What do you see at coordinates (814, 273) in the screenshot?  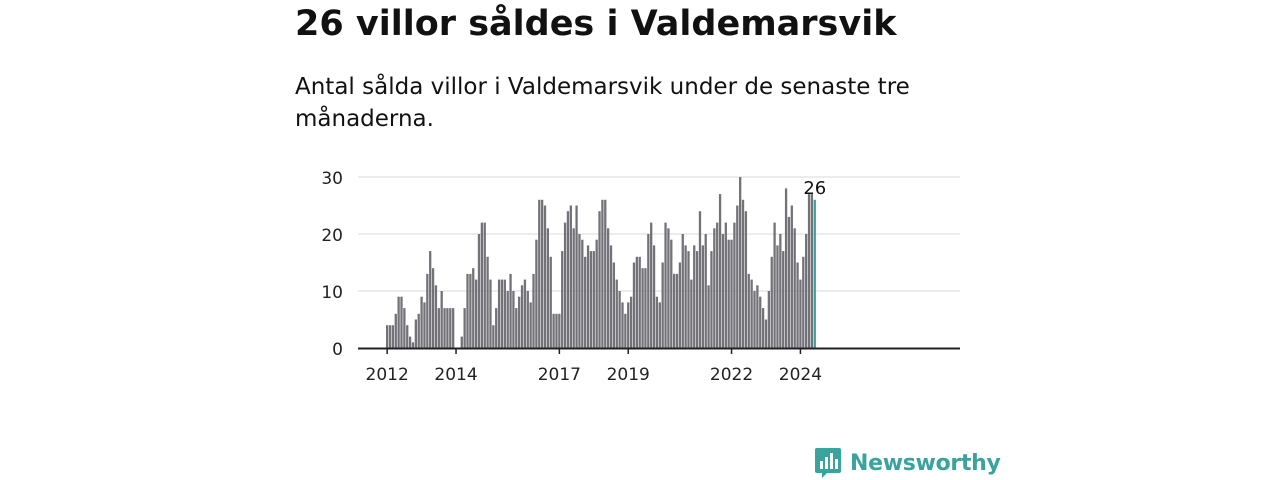 I see `bar-highlight` at bounding box center [814, 273].